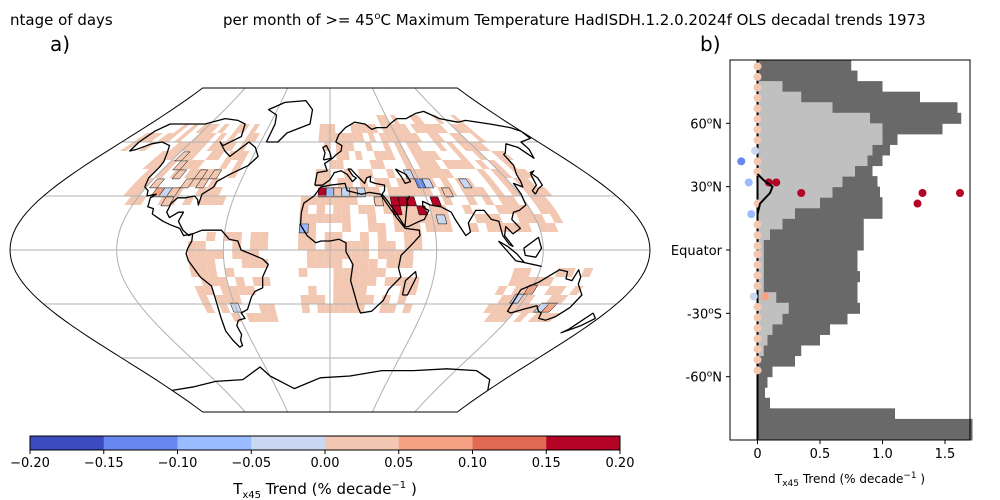 This screenshot has height=500, width=1000. I want to click on colorbar: −0.20 −0.15 −0.10 −0.05 0.00 0.05 0.10 0.15 0.20, so click(322, 453).